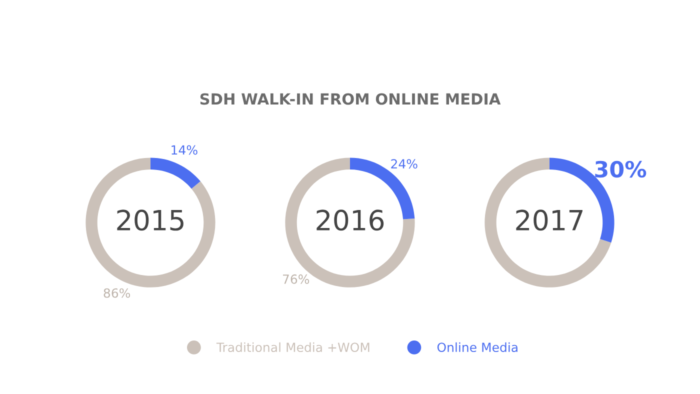 This screenshot has height=394, width=700. What do you see at coordinates (549, 220) in the screenshot?
I see `text: 2017` at bounding box center [549, 220].